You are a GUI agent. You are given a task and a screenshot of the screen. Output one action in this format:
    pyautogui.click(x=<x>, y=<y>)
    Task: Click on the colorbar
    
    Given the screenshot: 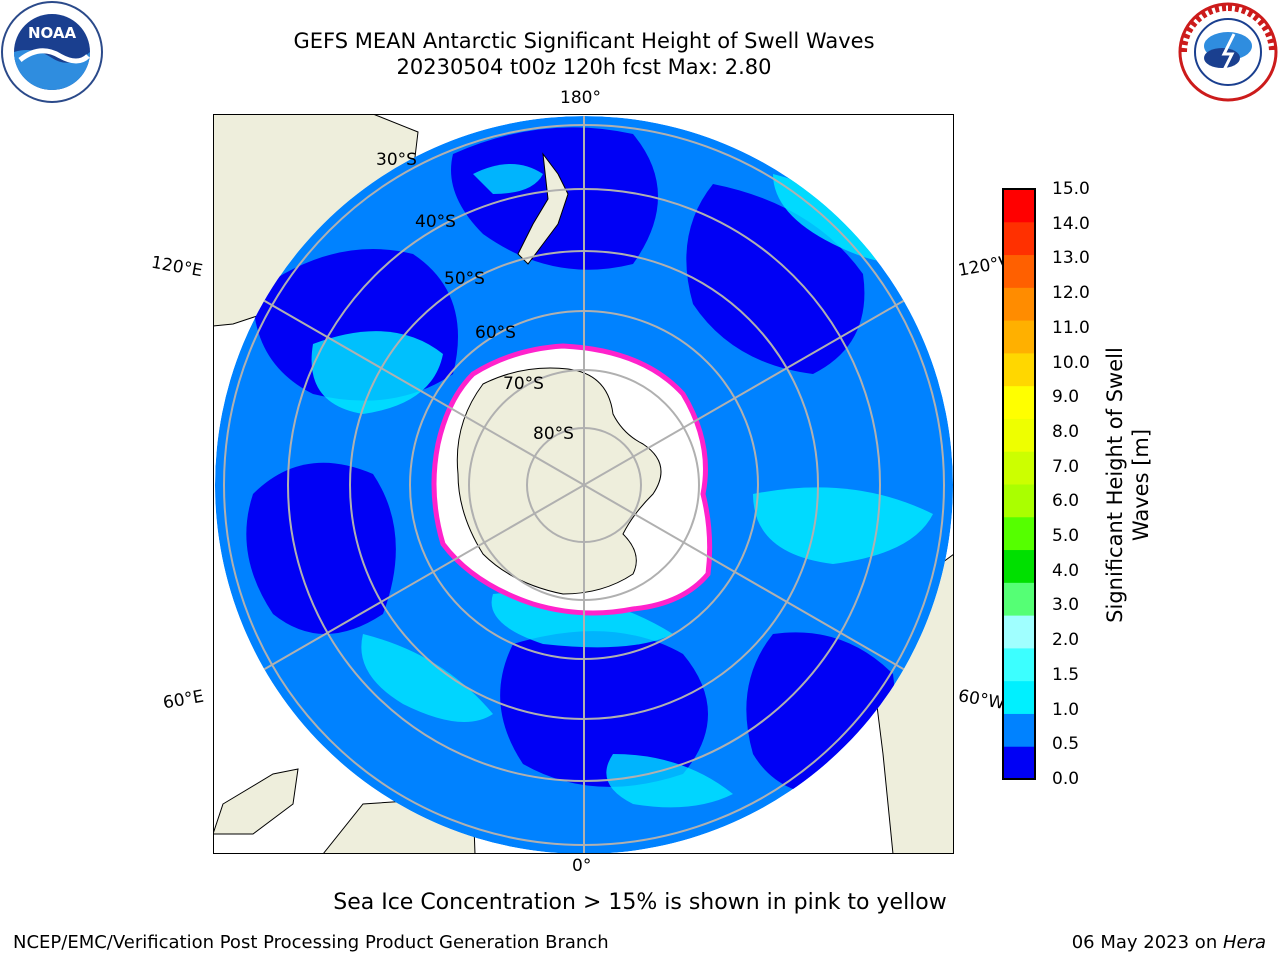 What is the action you would take?
    pyautogui.click(x=1019, y=484)
    